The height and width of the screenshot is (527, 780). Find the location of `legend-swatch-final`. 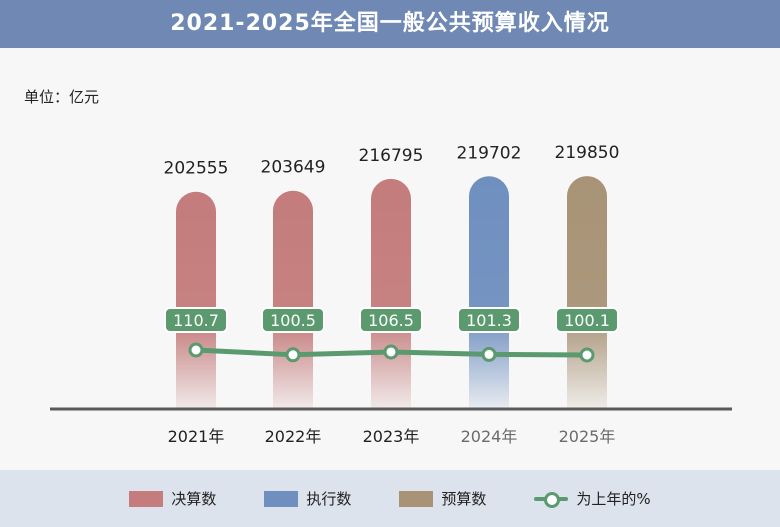

legend-swatch-final is located at coordinates (146, 498).